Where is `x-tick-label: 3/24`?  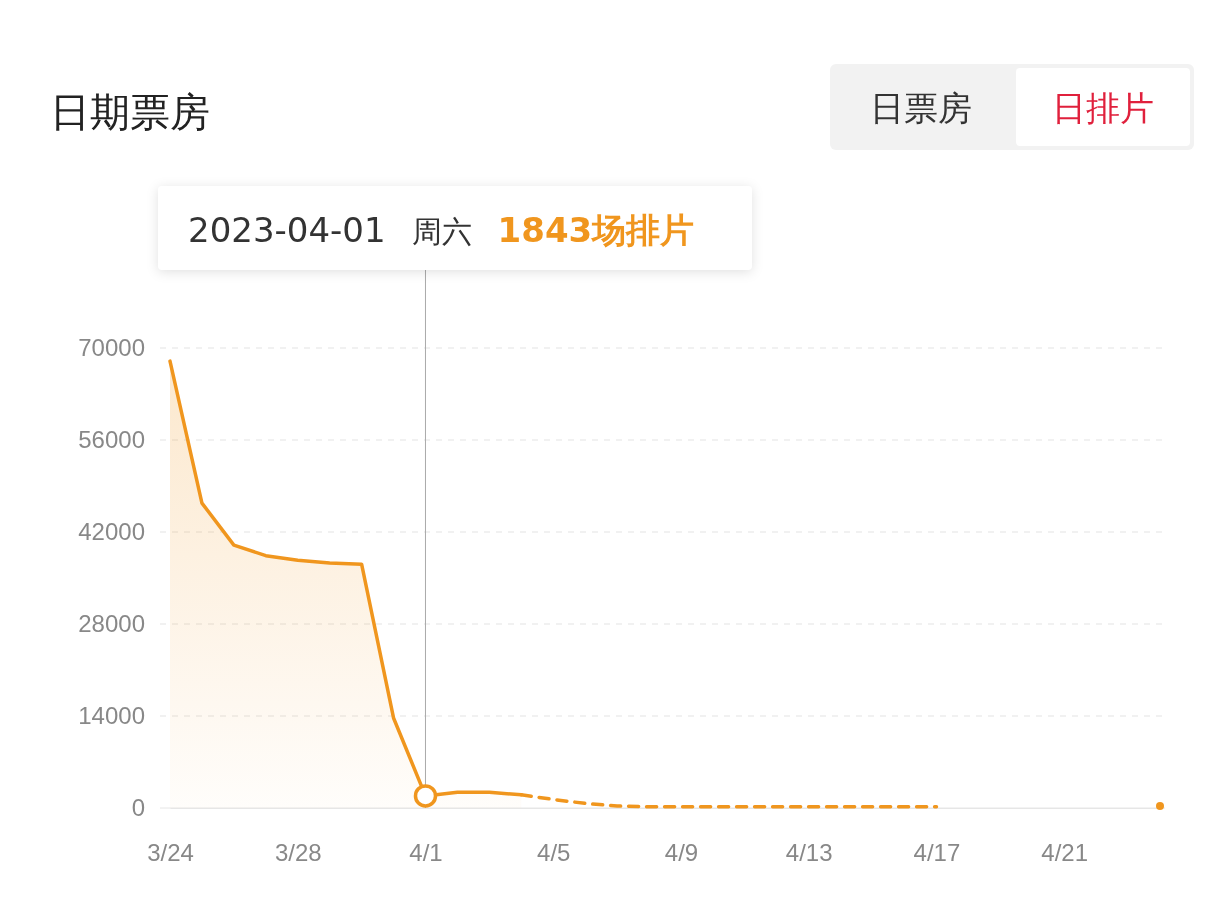
x-tick-label: 3/24 is located at coordinates (170, 853).